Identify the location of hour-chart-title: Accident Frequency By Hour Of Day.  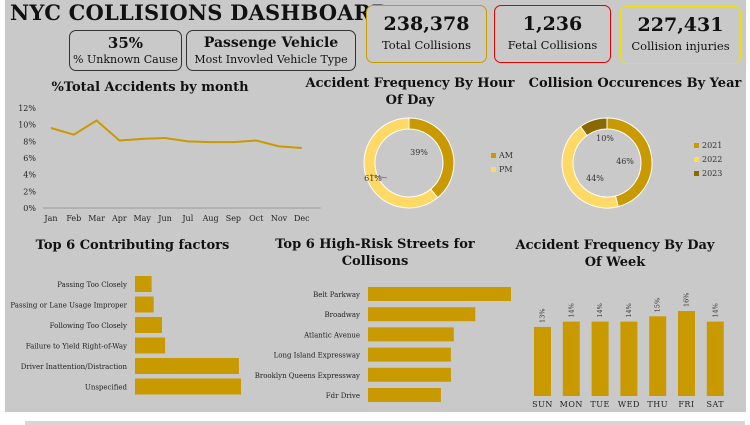
(410, 92).